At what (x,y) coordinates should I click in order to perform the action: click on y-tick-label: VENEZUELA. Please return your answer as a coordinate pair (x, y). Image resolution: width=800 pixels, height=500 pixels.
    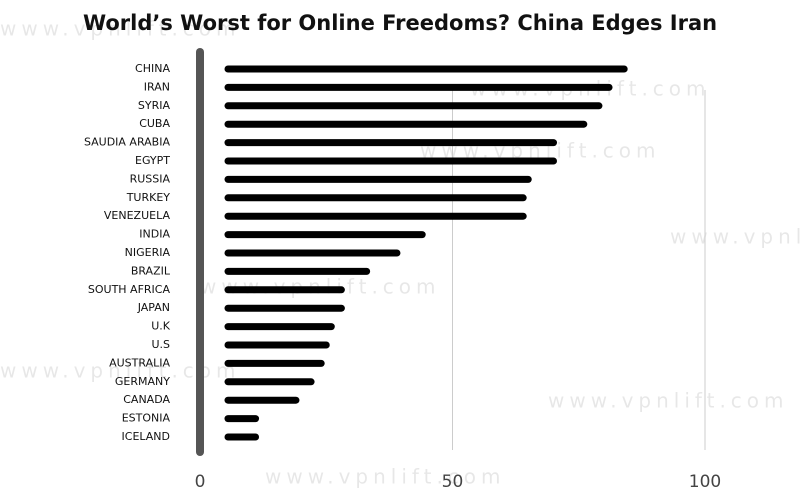
    Looking at the image, I should click on (137, 215).